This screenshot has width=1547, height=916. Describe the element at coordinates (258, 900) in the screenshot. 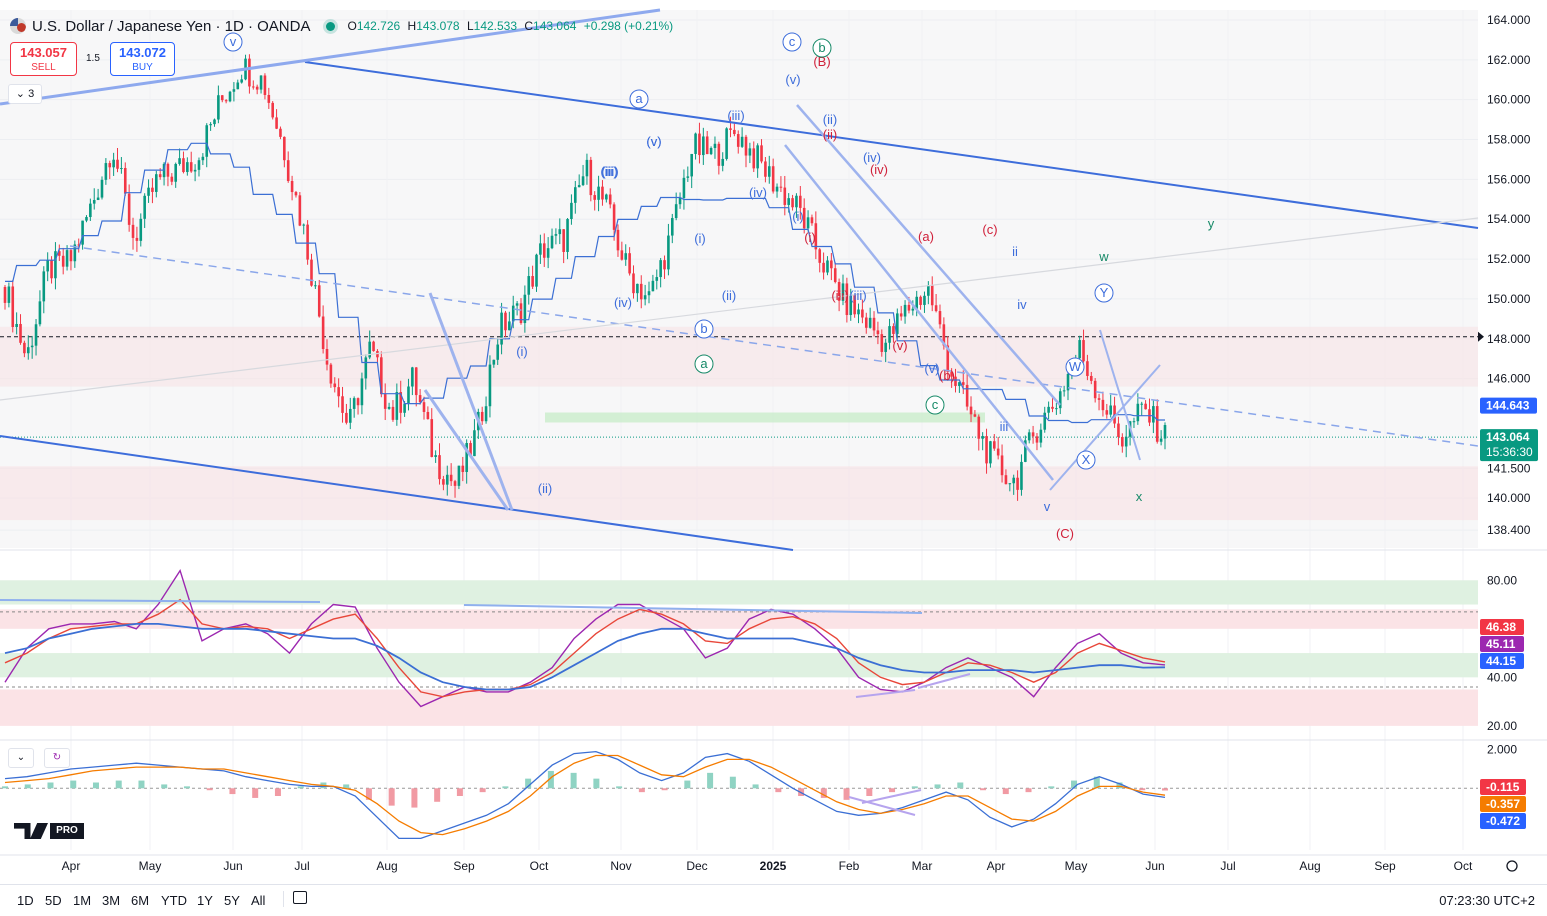

I see `range-all-button: All` at that location.